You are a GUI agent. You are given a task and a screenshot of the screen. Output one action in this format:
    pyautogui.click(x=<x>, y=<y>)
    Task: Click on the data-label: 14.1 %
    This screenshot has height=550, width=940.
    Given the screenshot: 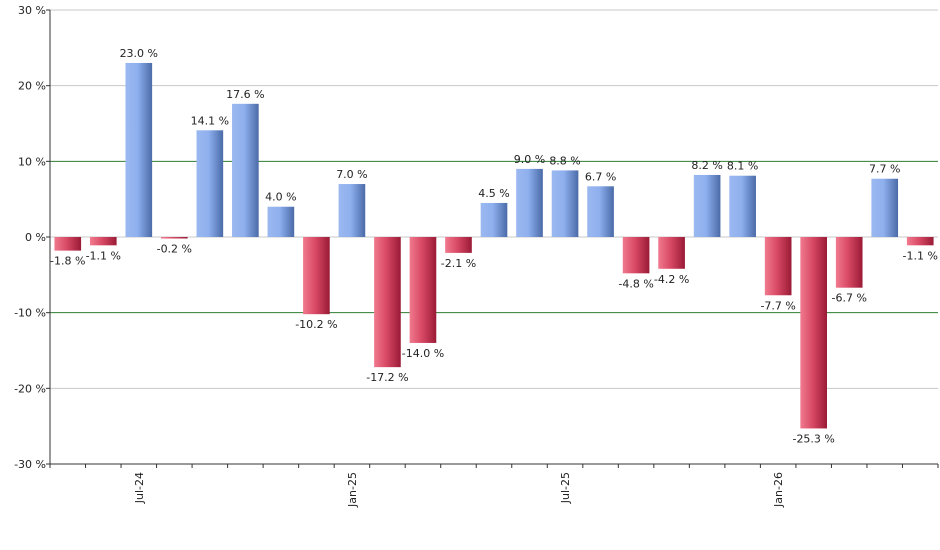 What is the action you would take?
    pyautogui.click(x=210, y=120)
    